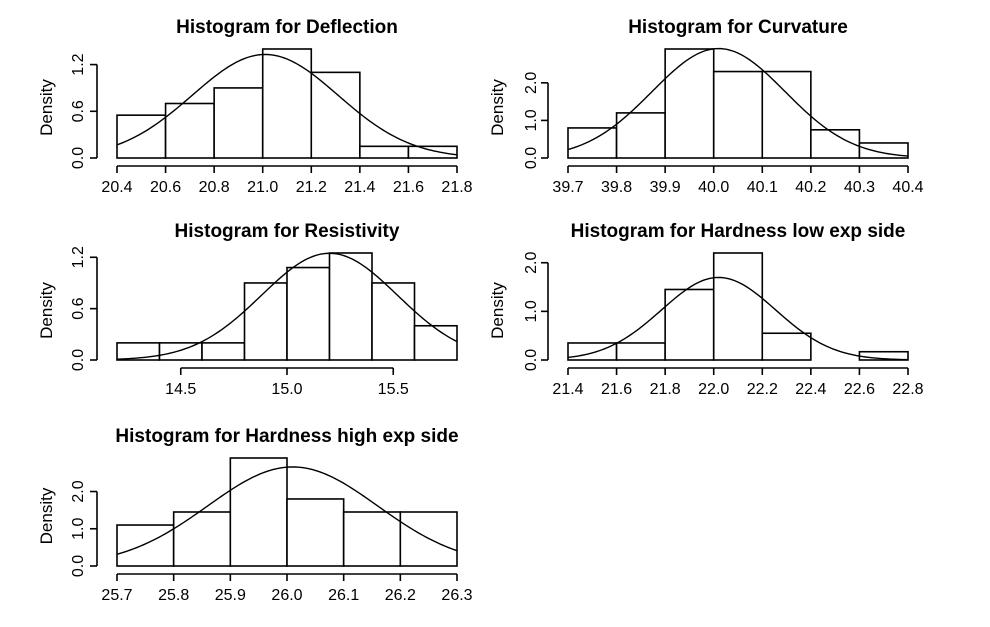 Image resolution: width=990 pixels, height=627 pixels. Describe the element at coordinates (665, 187) in the screenshot. I see `x-tick-label: 39.9` at that location.